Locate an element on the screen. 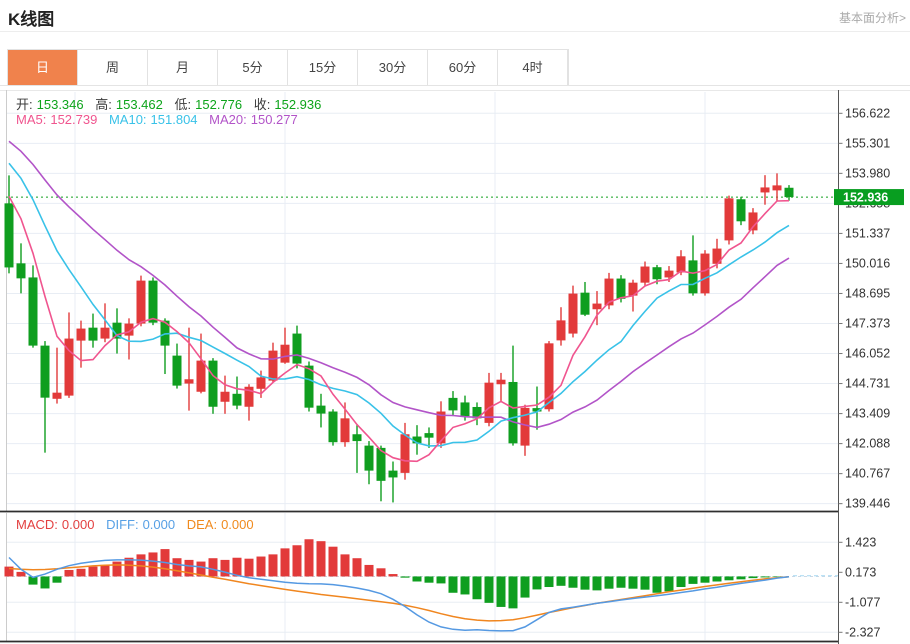  close-value: 152.936 is located at coordinates (298, 104).